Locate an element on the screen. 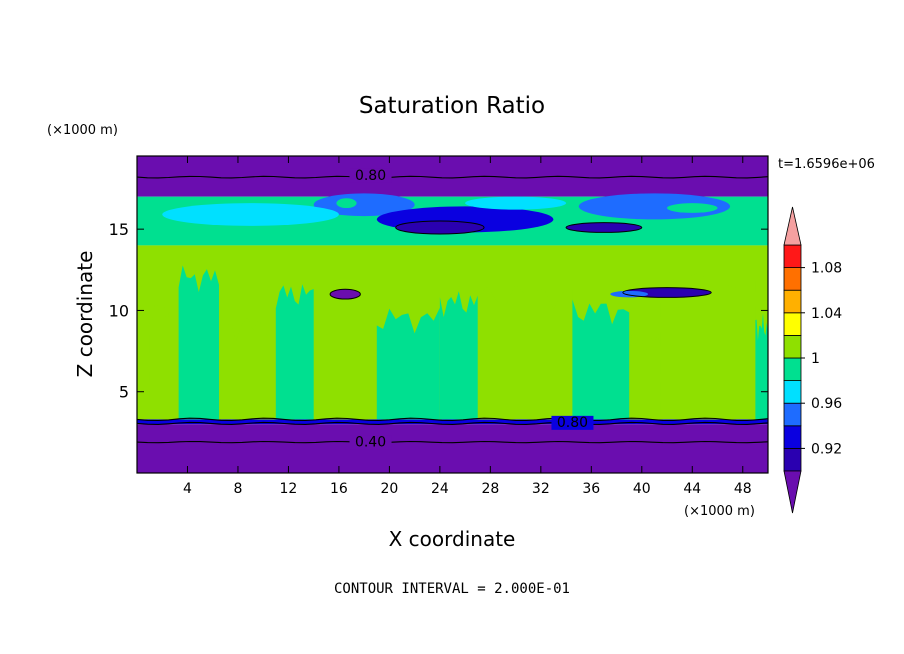 The width and height of the screenshot is (904, 654). x-tick-label: 20 is located at coordinates (389, 489).